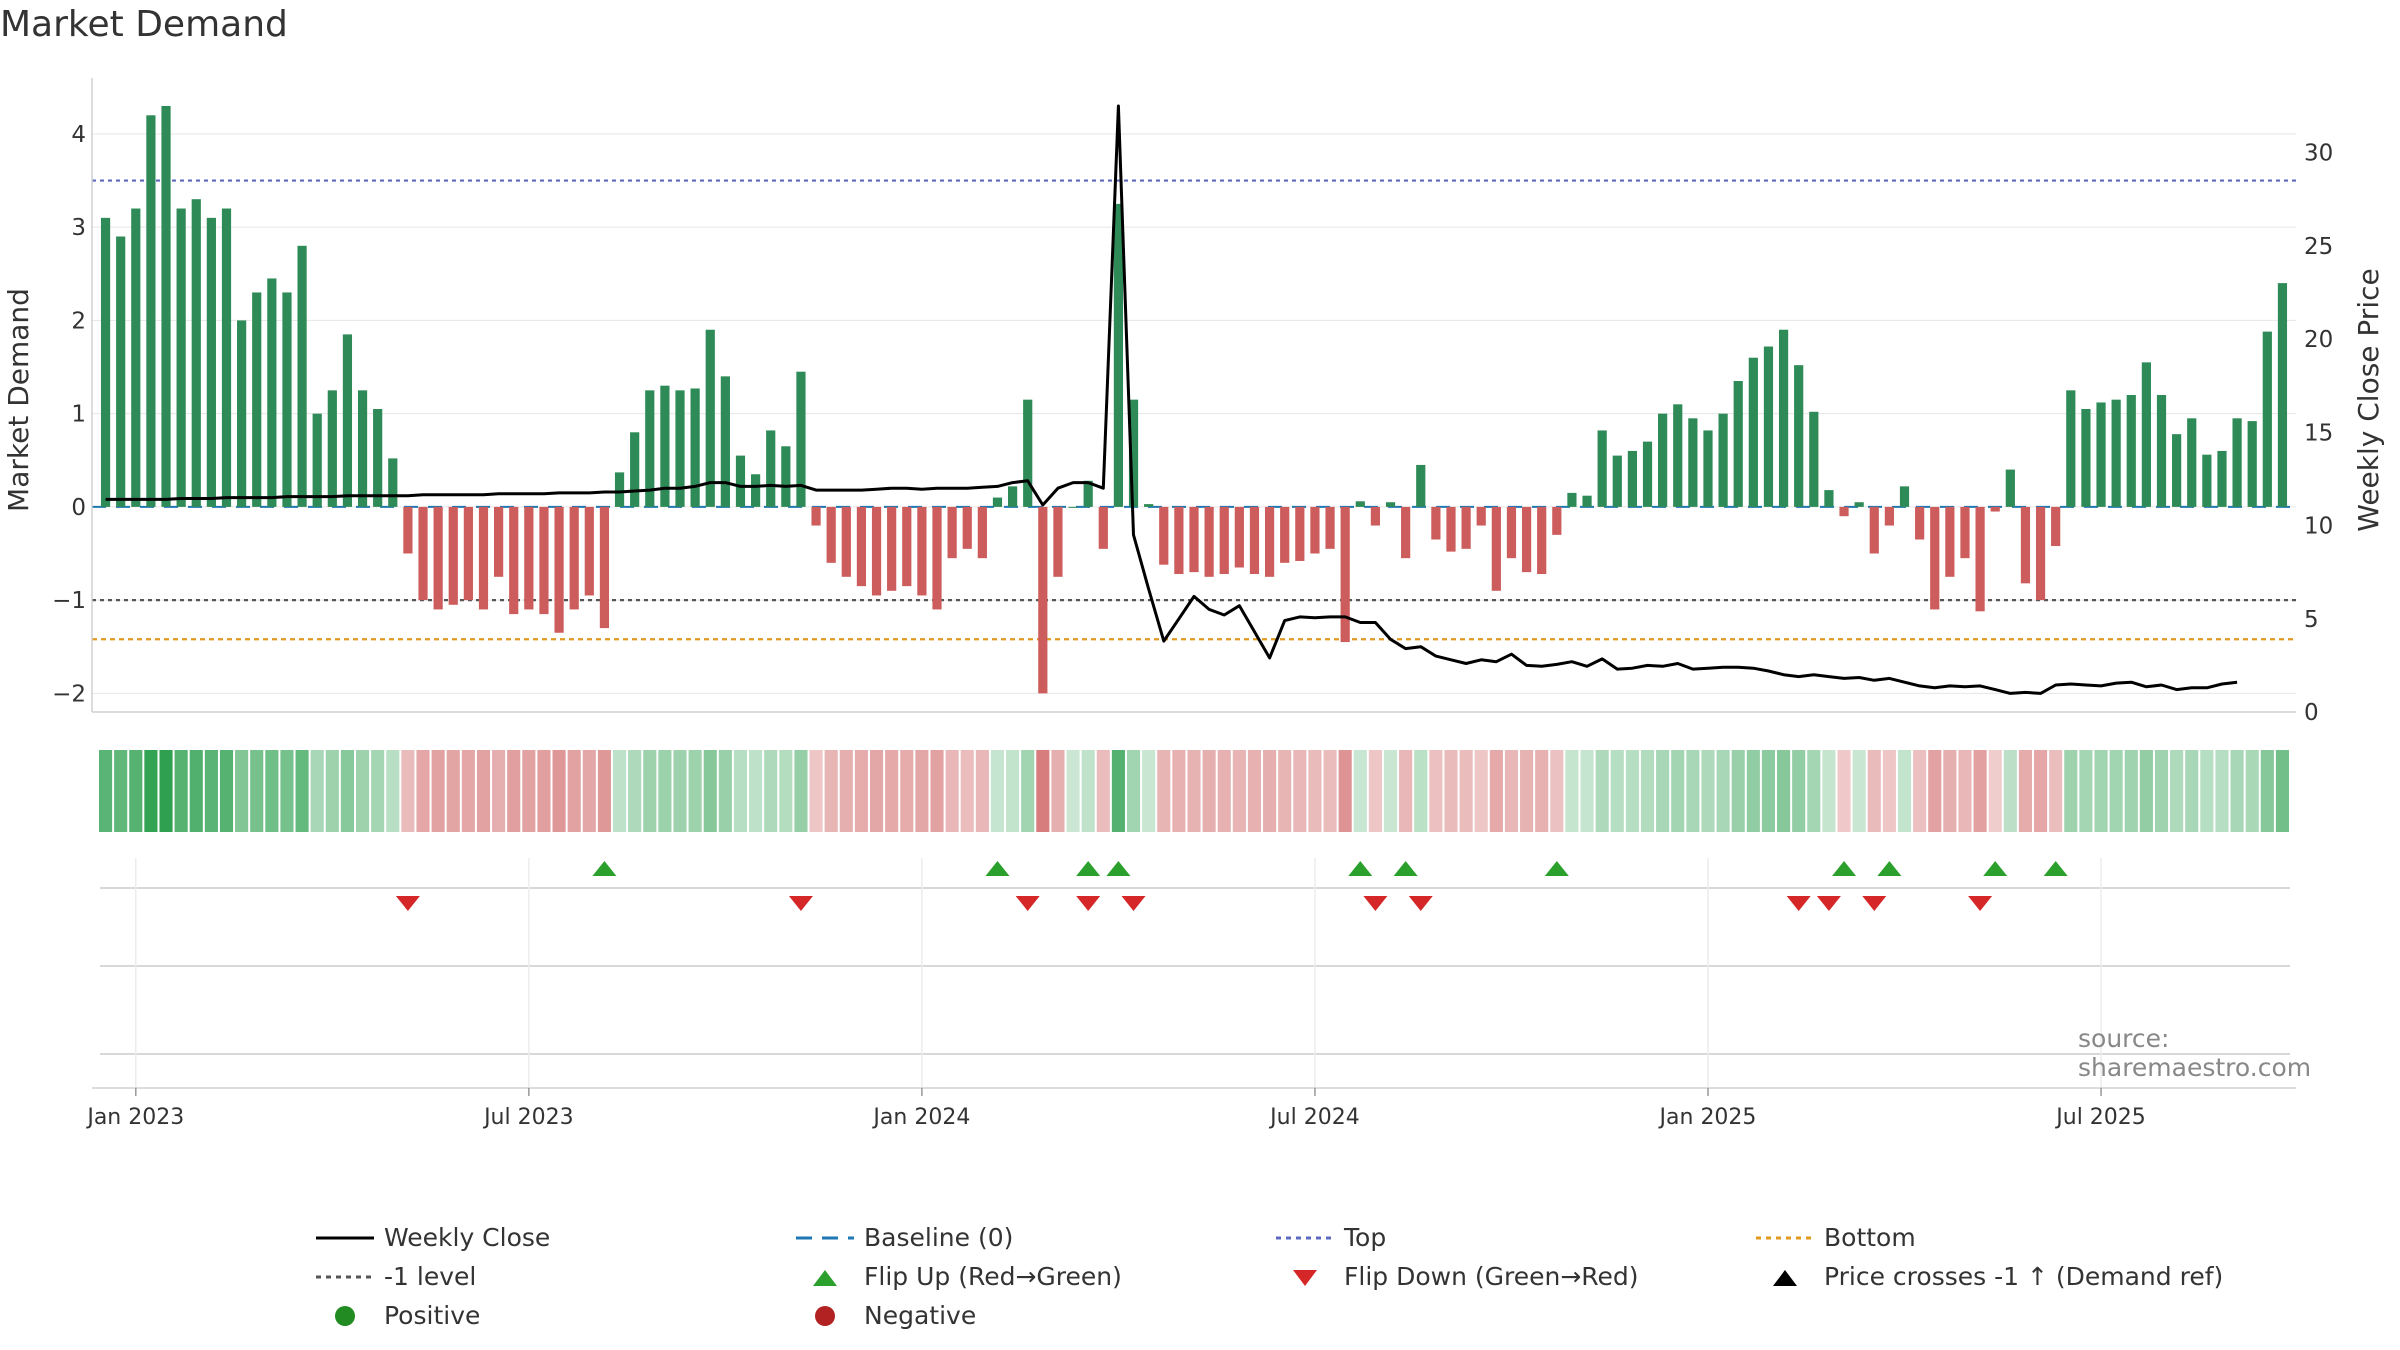  Describe the element at coordinates (18, 400) in the screenshot. I see `y-axis-label: Market Demand` at that location.